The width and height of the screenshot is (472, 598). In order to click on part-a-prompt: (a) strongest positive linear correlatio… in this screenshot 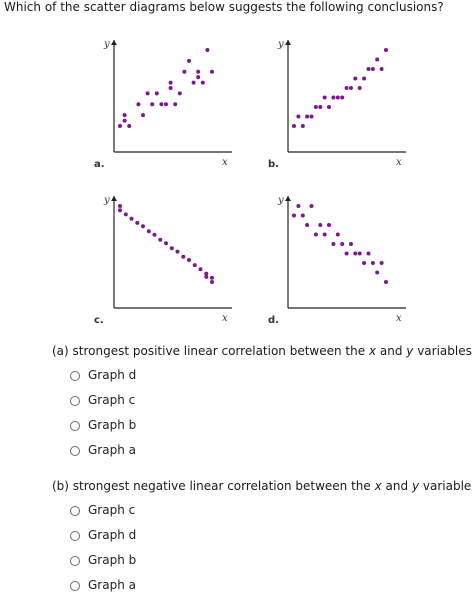, I will do `click(262, 351)`.